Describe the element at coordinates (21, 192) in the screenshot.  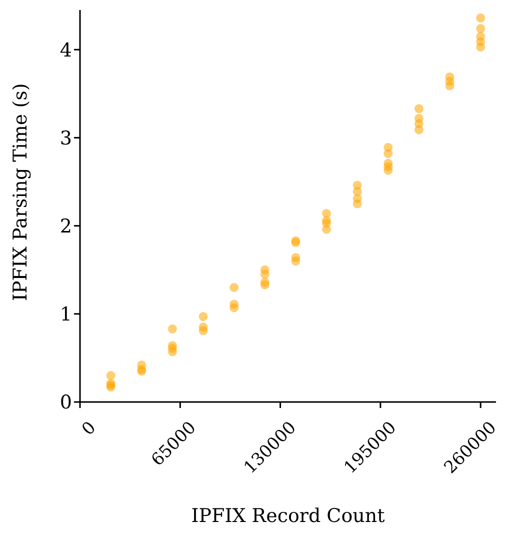
I see `y-axis-title: IPFIX Parsing Time (s)` at that location.